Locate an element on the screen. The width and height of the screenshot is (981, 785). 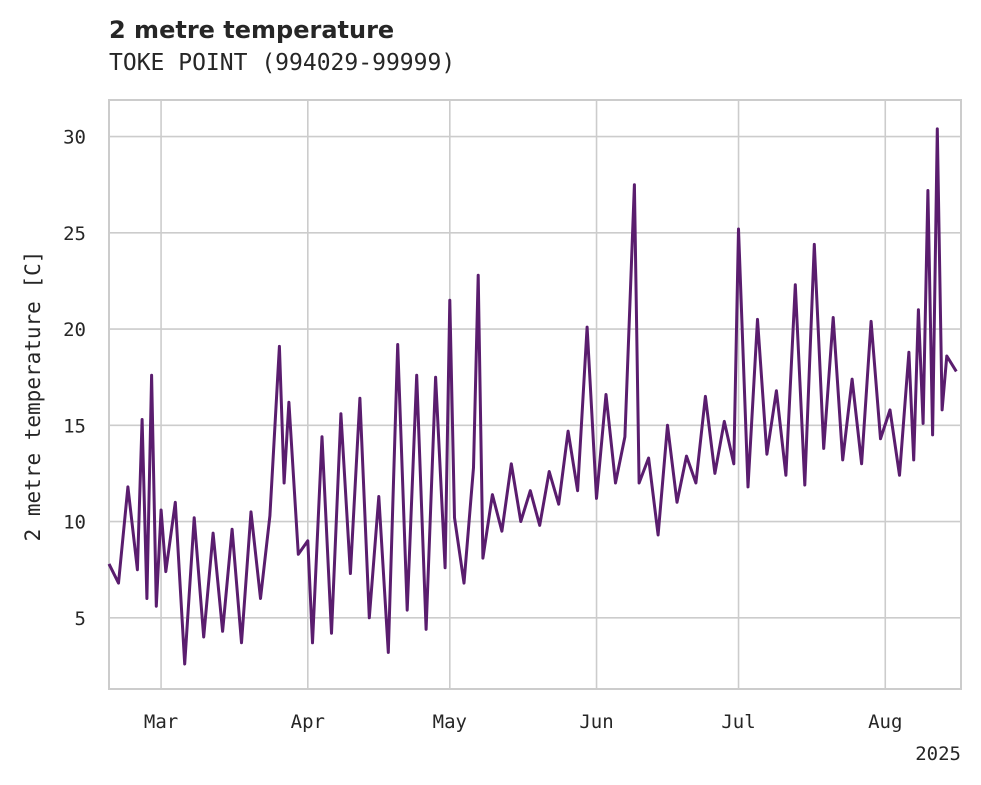
x-tick-label: Apr is located at coordinates (308, 722).